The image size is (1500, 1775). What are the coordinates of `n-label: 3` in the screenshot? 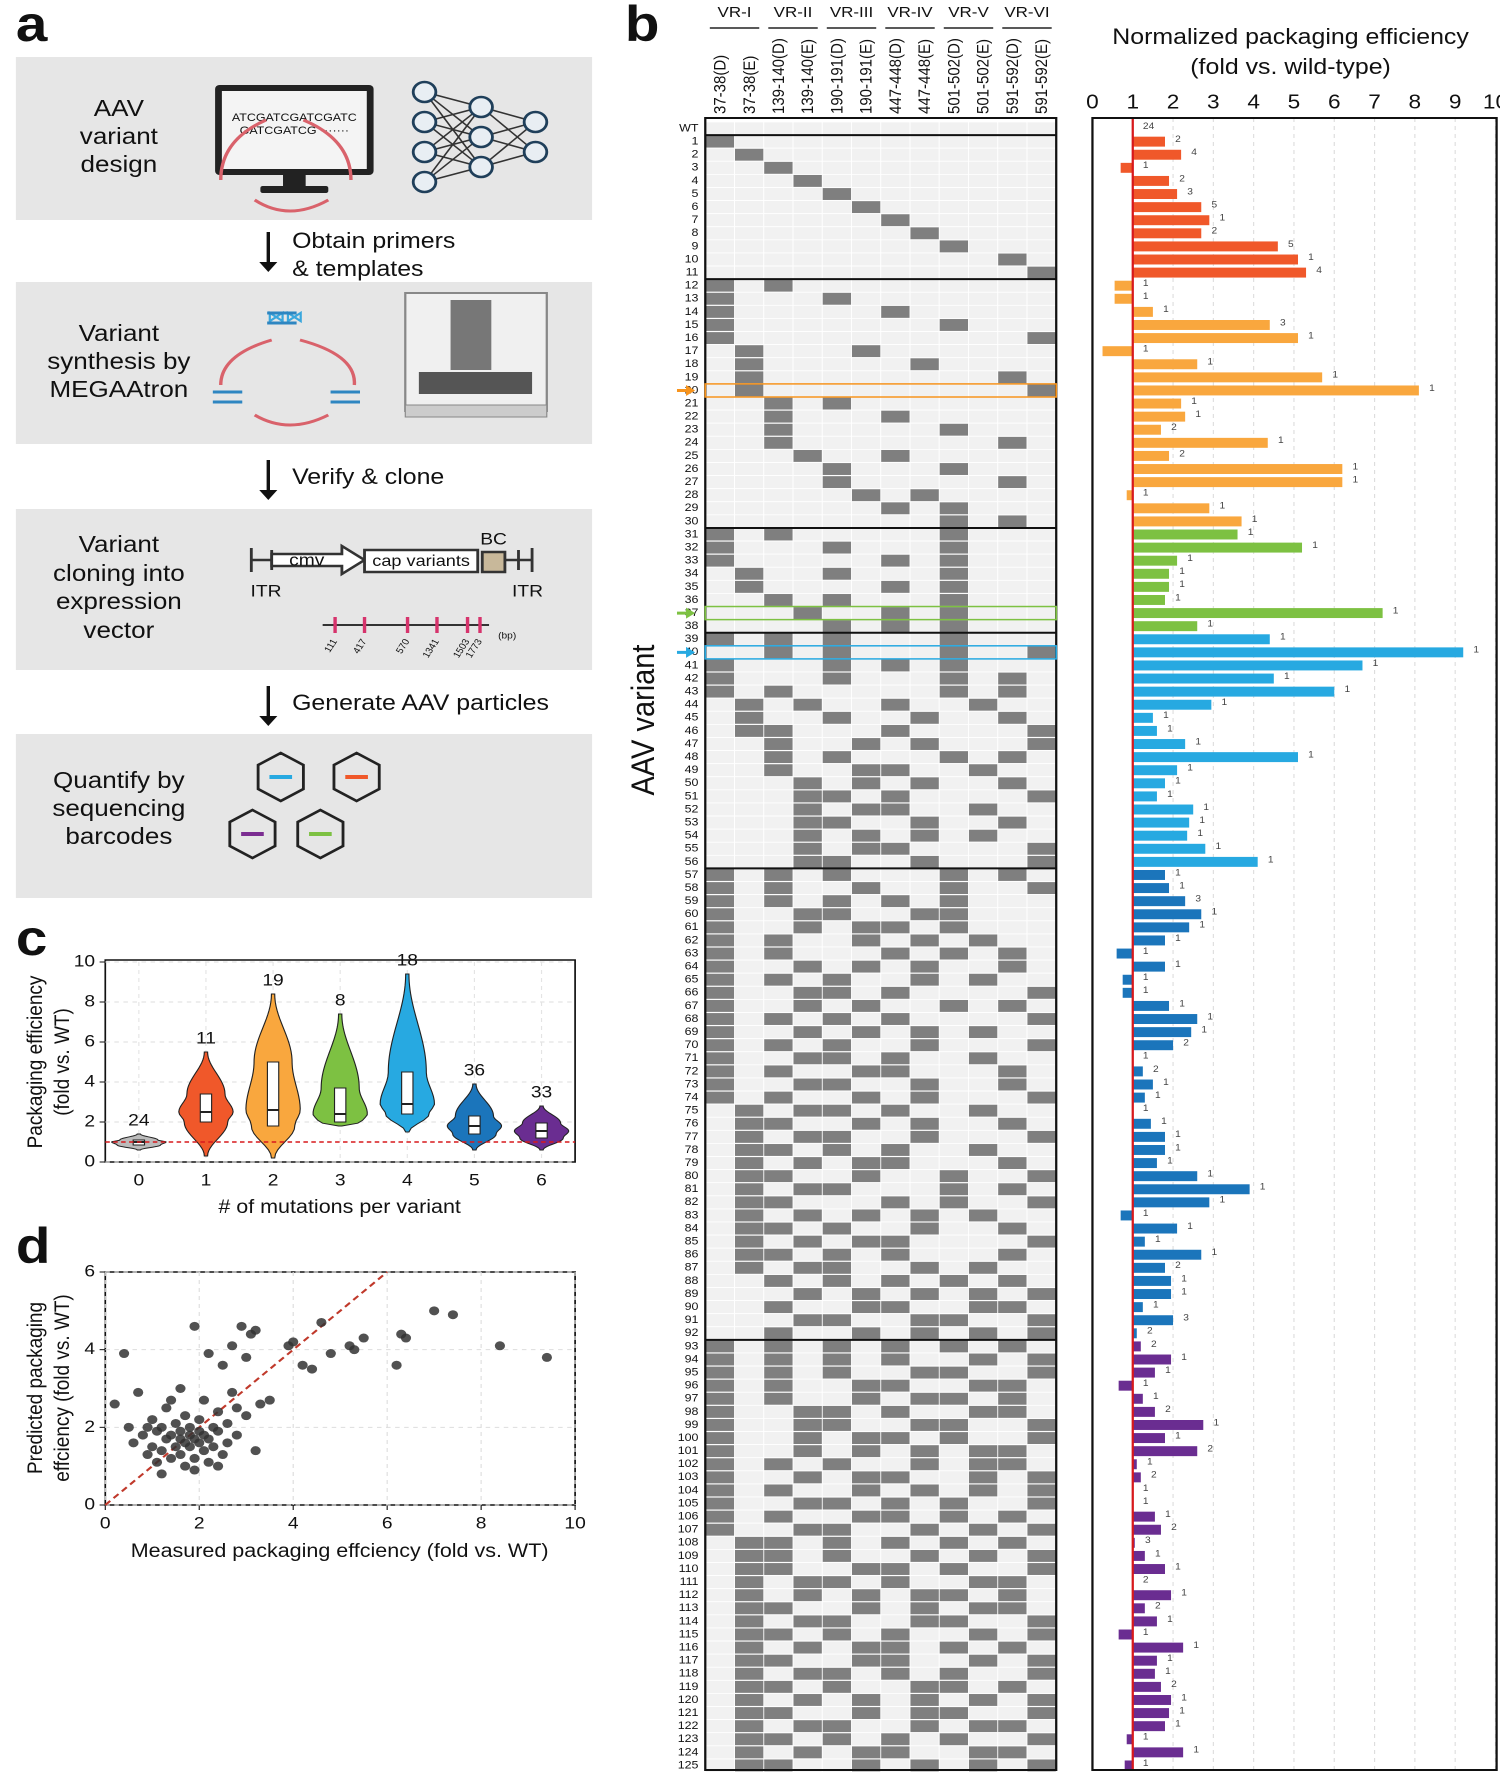 It's located at (1283, 323).